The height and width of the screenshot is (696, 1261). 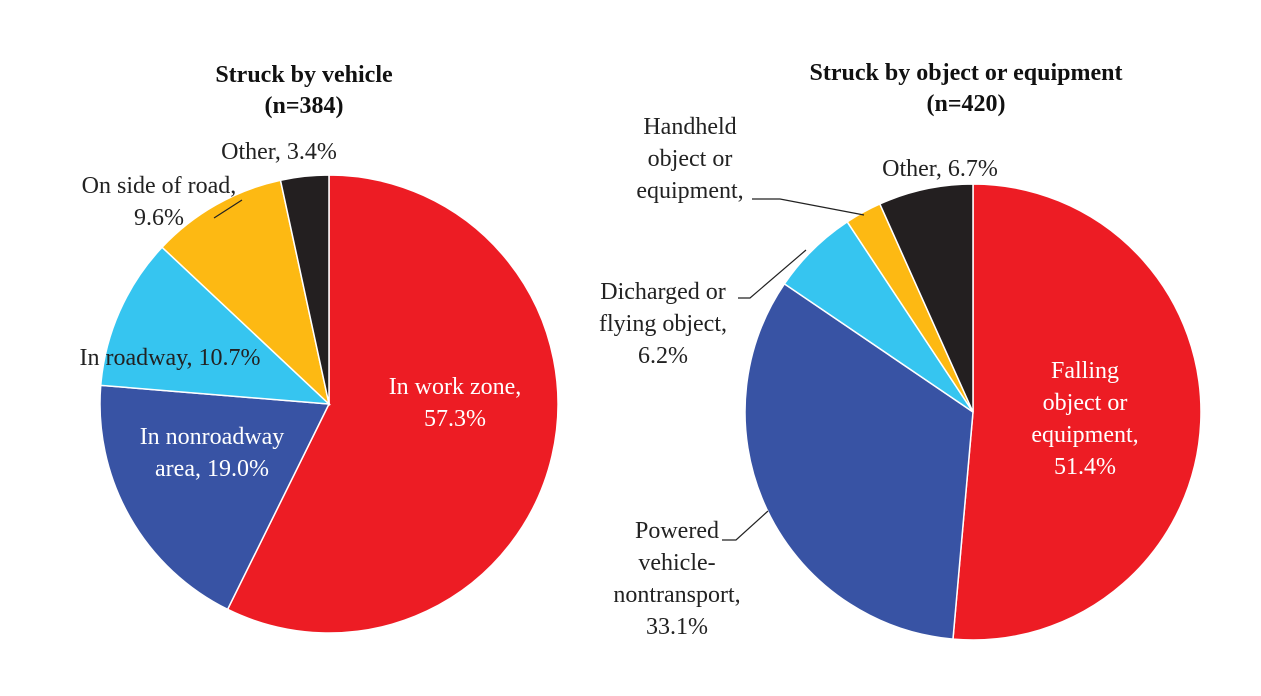 I want to click on chart-subtitle: (n=420), so click(x=965, y=104).